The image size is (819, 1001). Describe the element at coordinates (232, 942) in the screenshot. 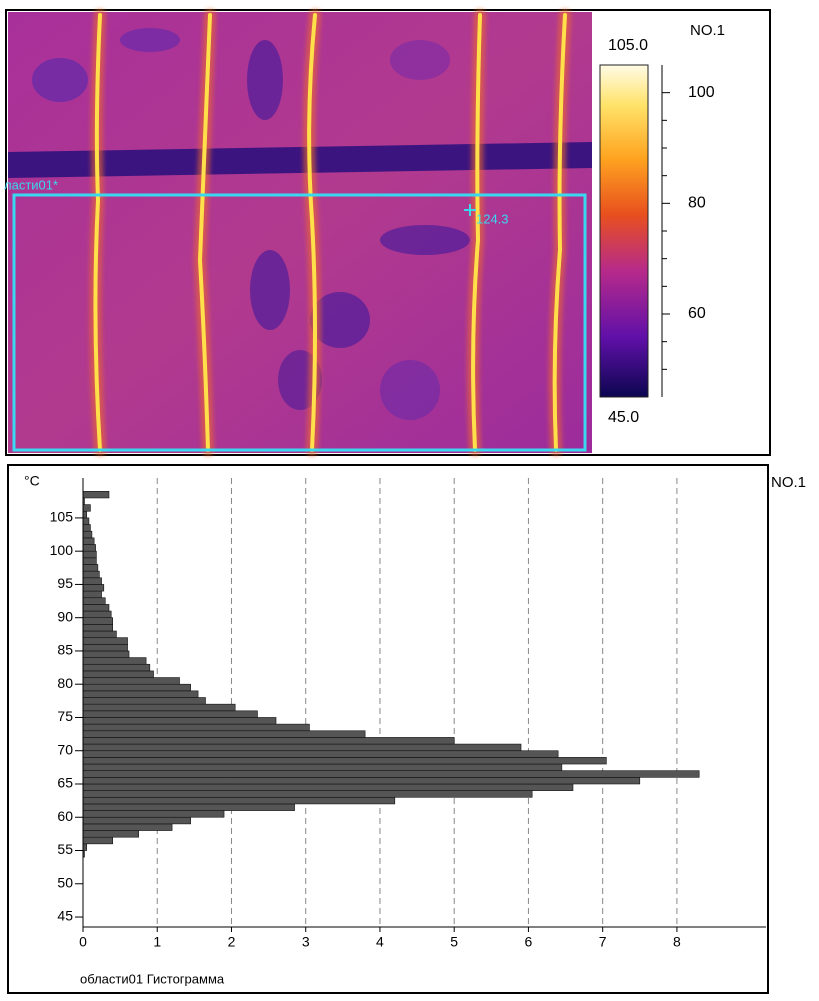

I see `x-tick-label: 2` at that location.